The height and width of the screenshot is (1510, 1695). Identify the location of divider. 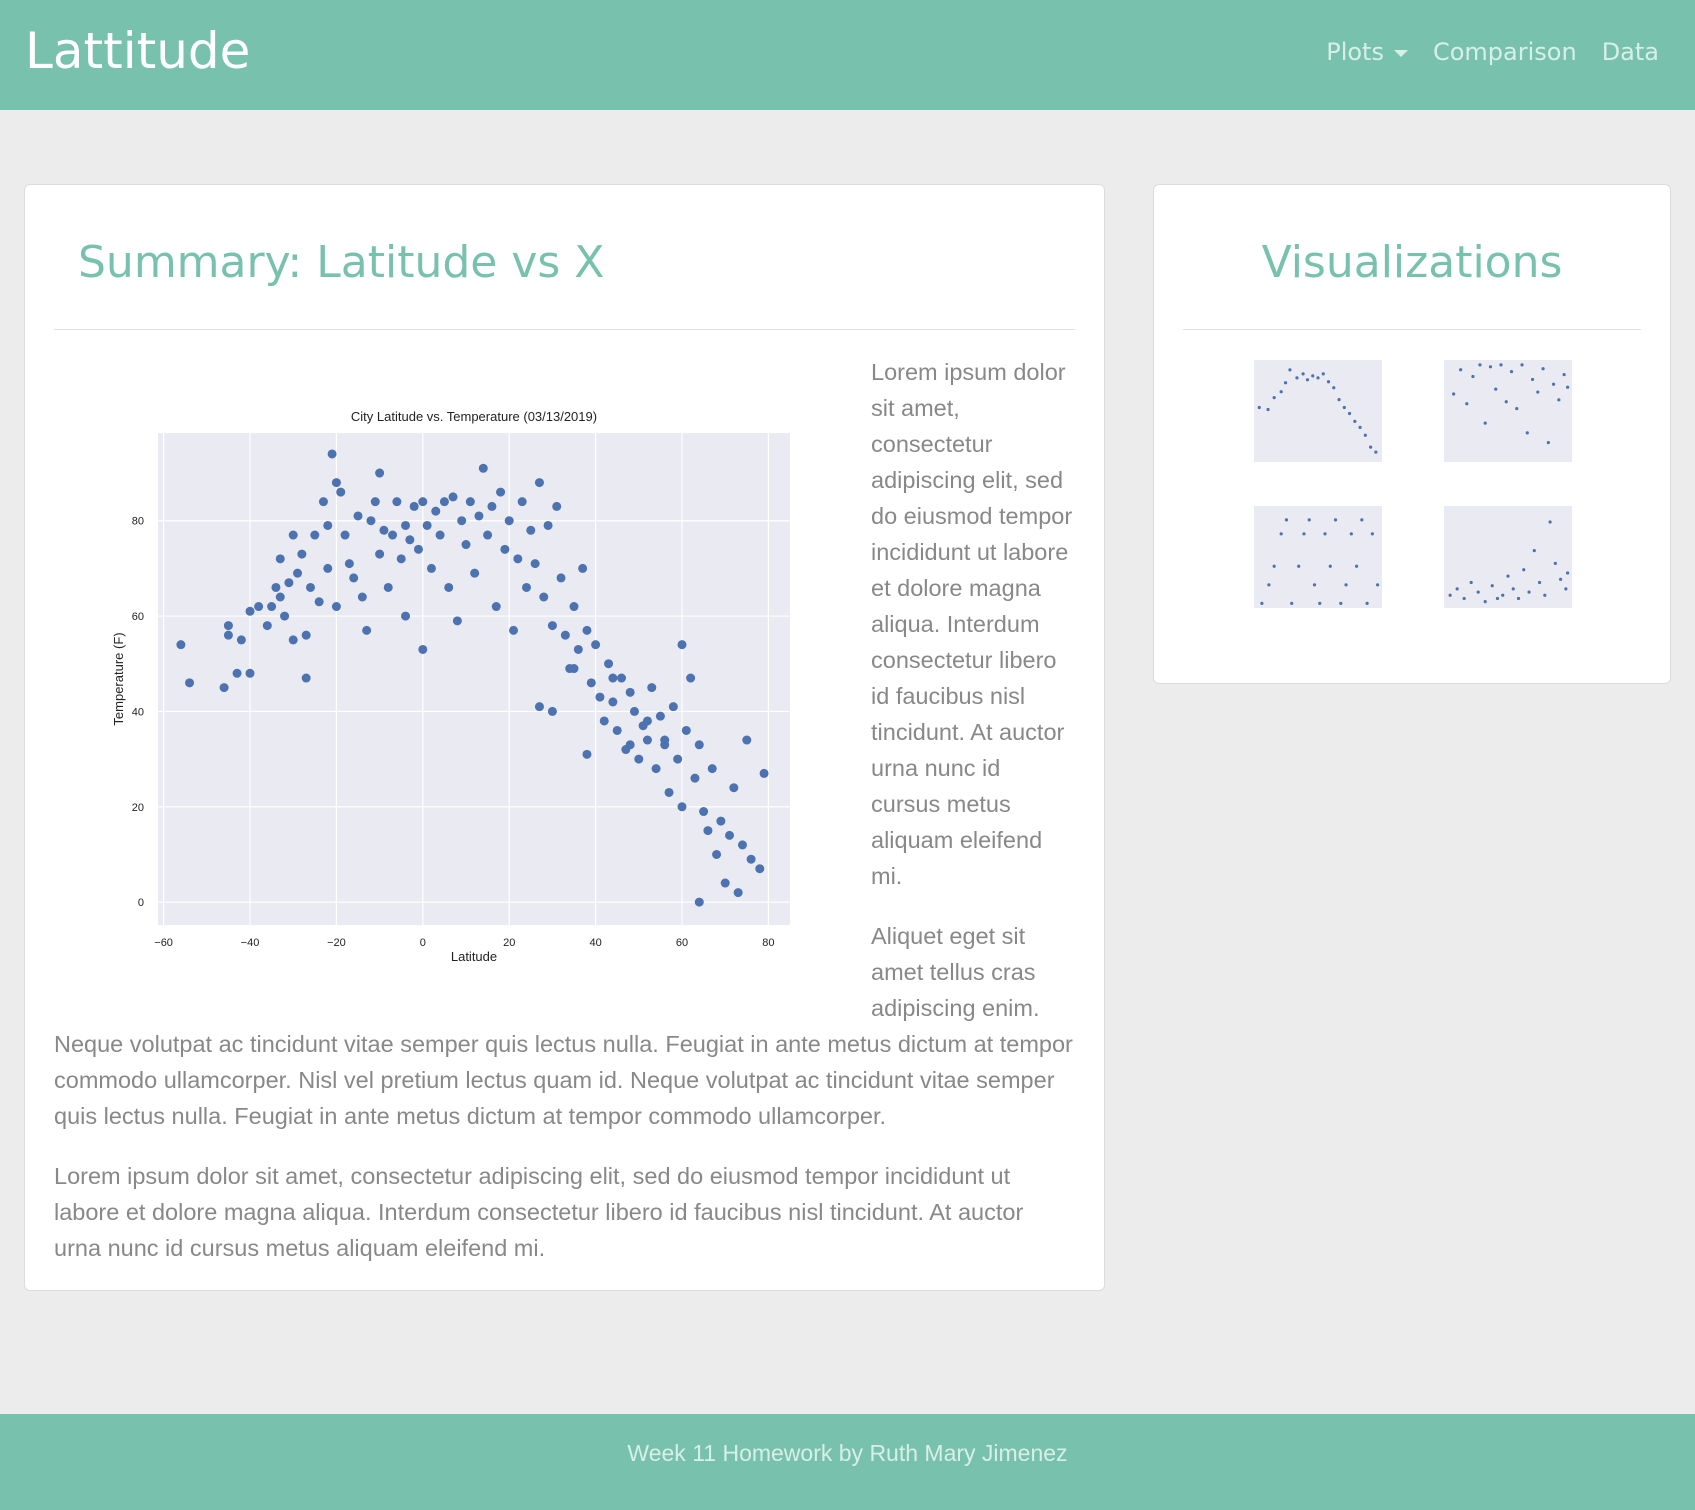
(564, 329).